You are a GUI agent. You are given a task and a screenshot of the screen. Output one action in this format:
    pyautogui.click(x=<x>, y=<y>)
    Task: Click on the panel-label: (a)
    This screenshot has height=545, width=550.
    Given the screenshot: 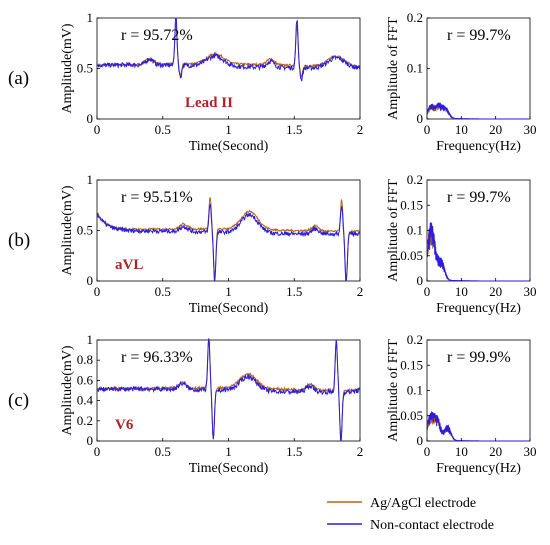 What is the action you would take?
    pyautogui.click(x=18, y=78)
    